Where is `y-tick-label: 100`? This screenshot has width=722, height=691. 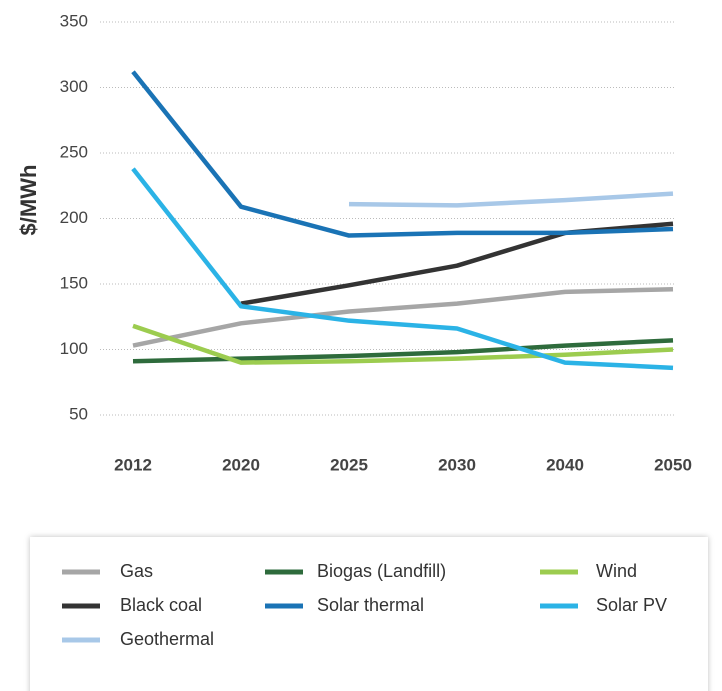 y-tick-label: 100 is located at coordinates (74, 348).